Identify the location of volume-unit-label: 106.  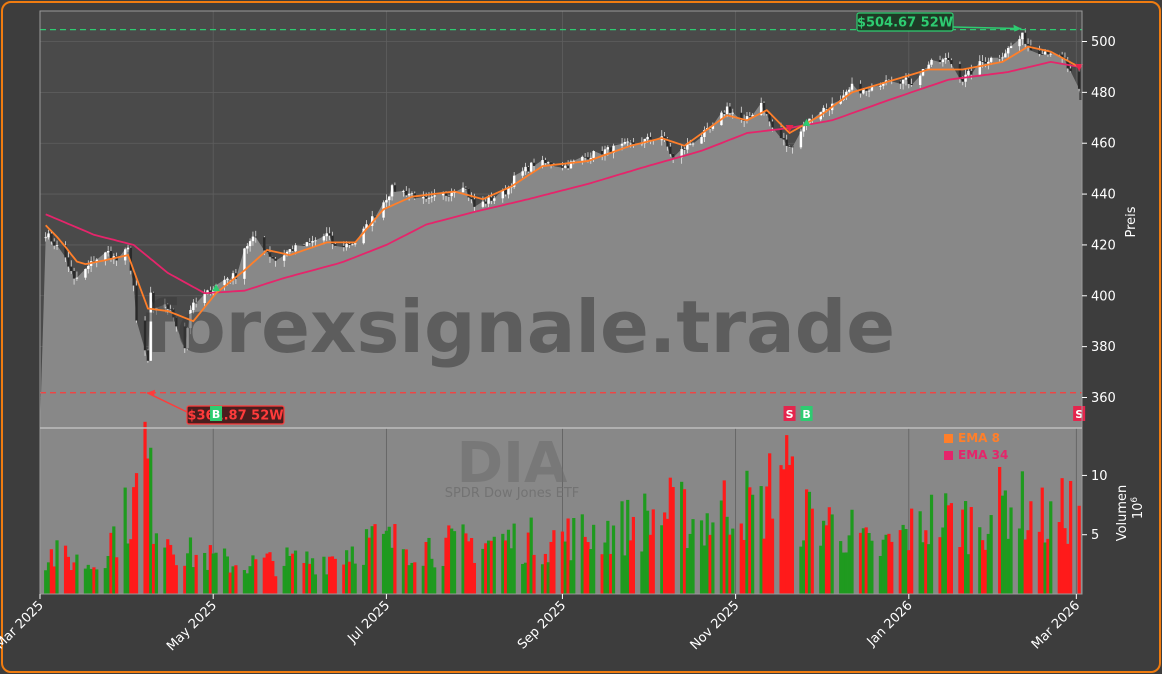
(1138, 508).